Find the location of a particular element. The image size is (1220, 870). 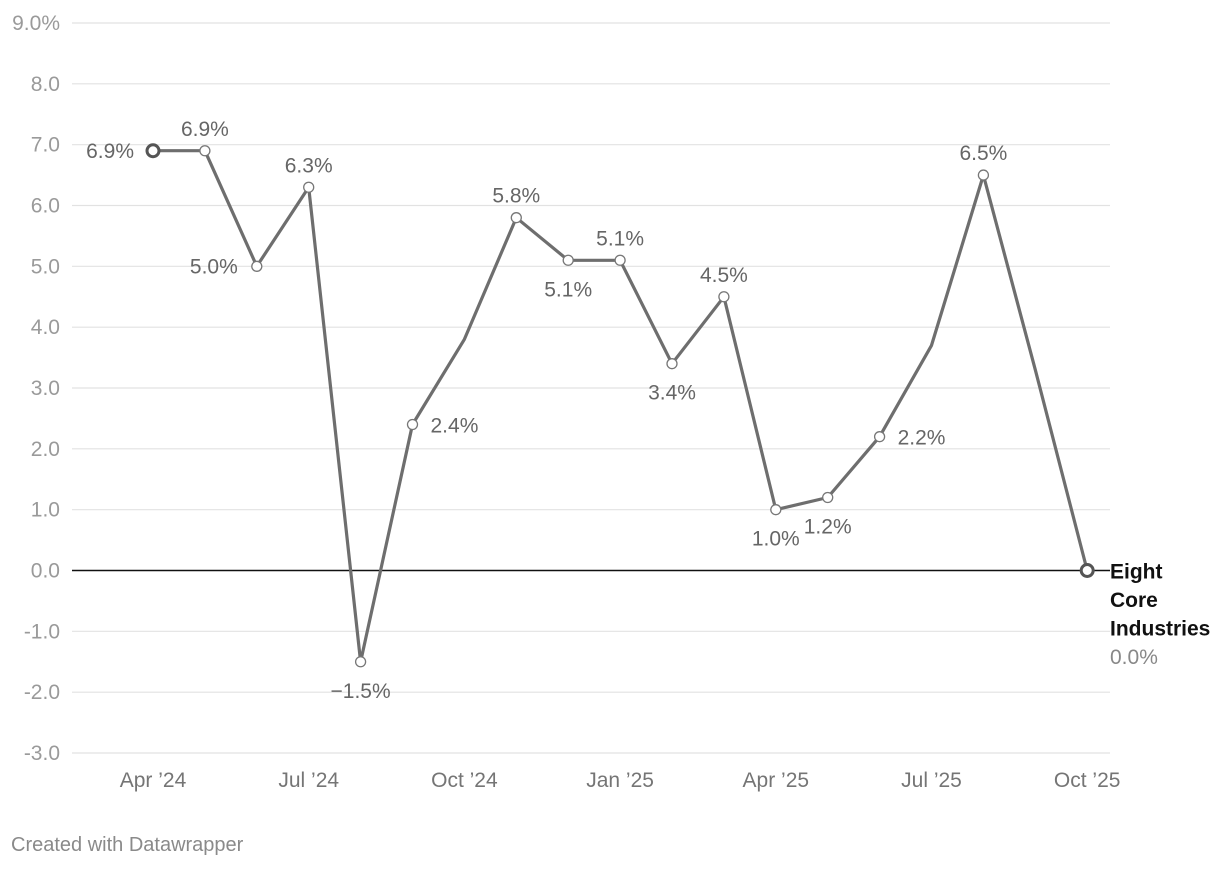

data-label: 4.5% is located at coordinates (724, 275).